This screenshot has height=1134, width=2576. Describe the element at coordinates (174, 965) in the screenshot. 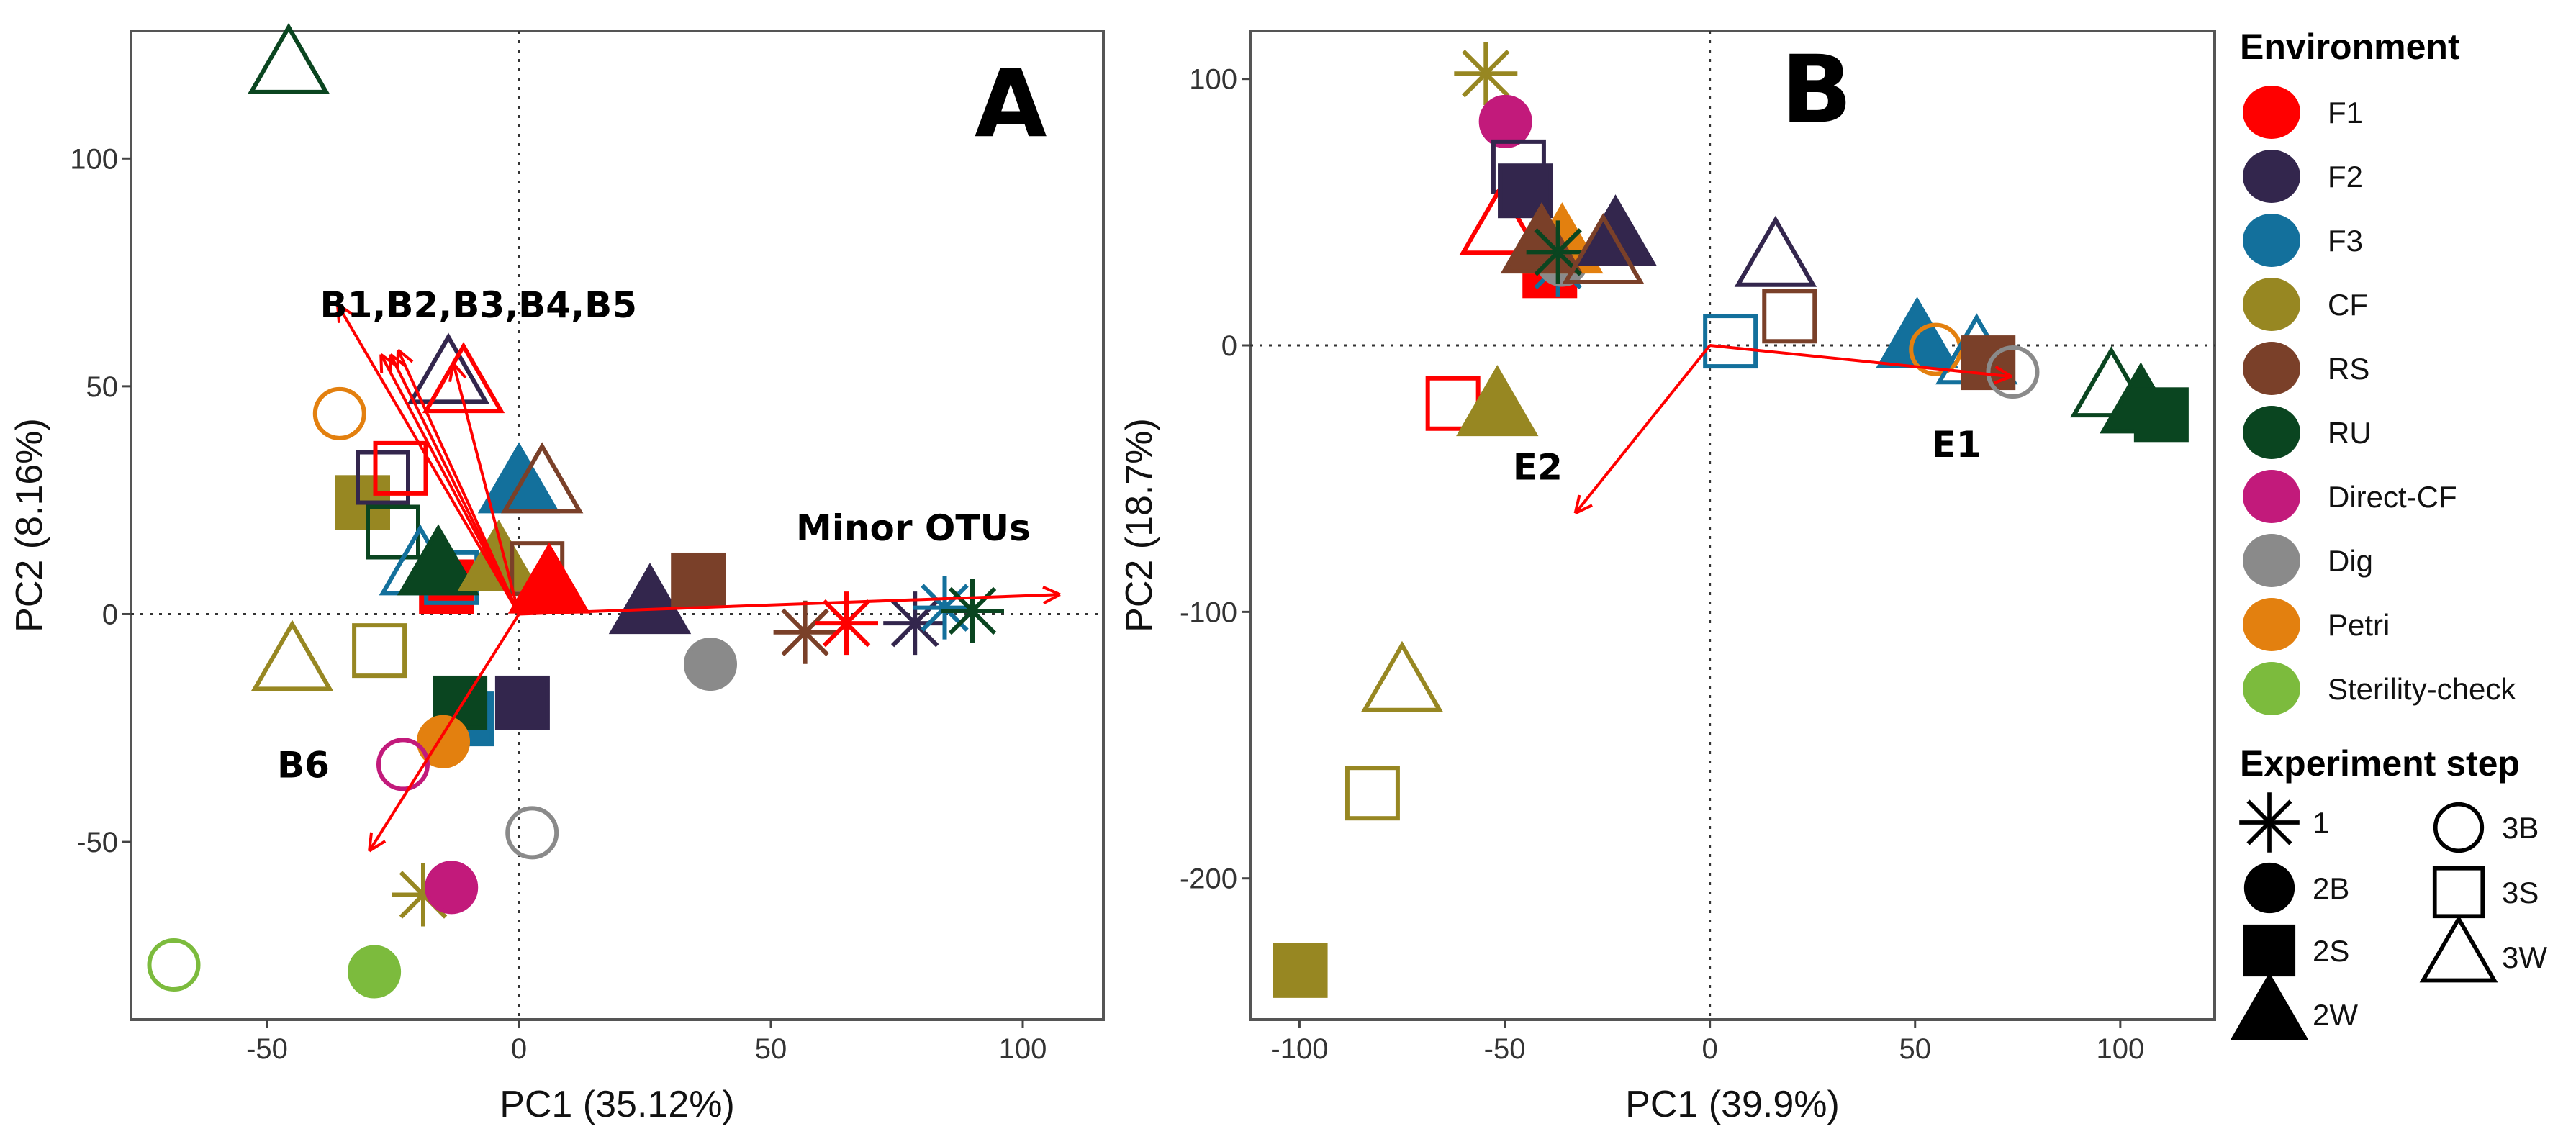

I see `point-sterility-check-3b` at that location.